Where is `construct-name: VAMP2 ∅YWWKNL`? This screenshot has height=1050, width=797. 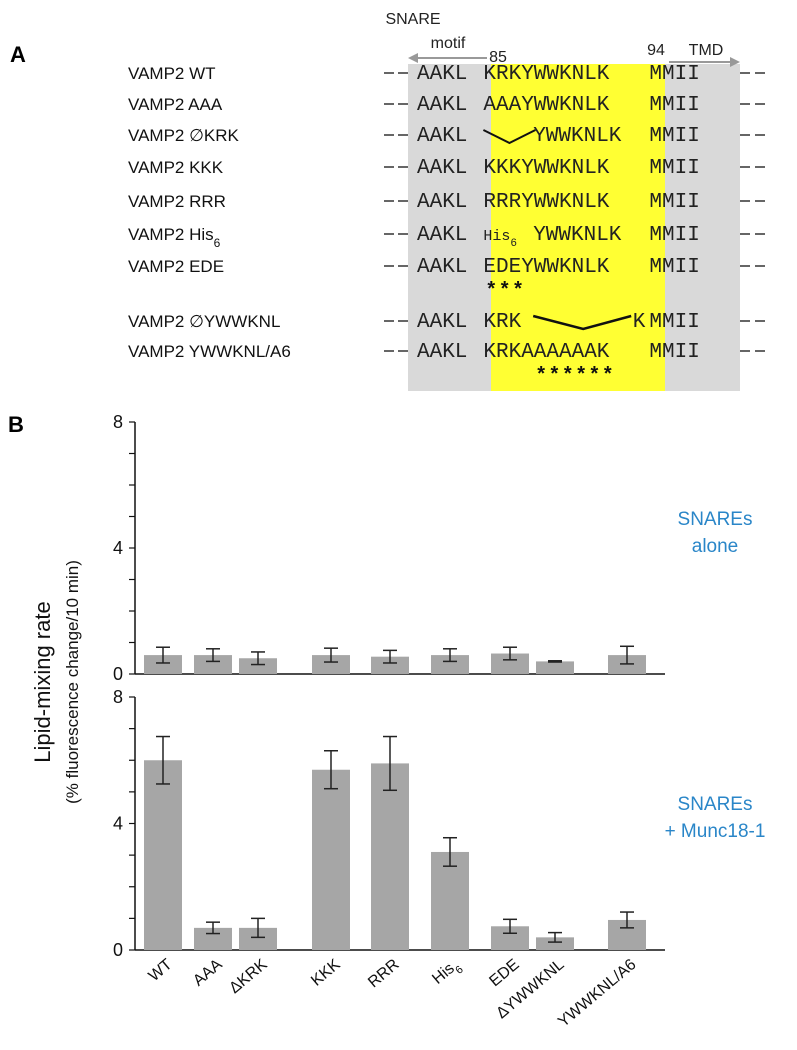 construct-name: VAMP2 ∅YWWKNL is located at coordinates (204, 321).